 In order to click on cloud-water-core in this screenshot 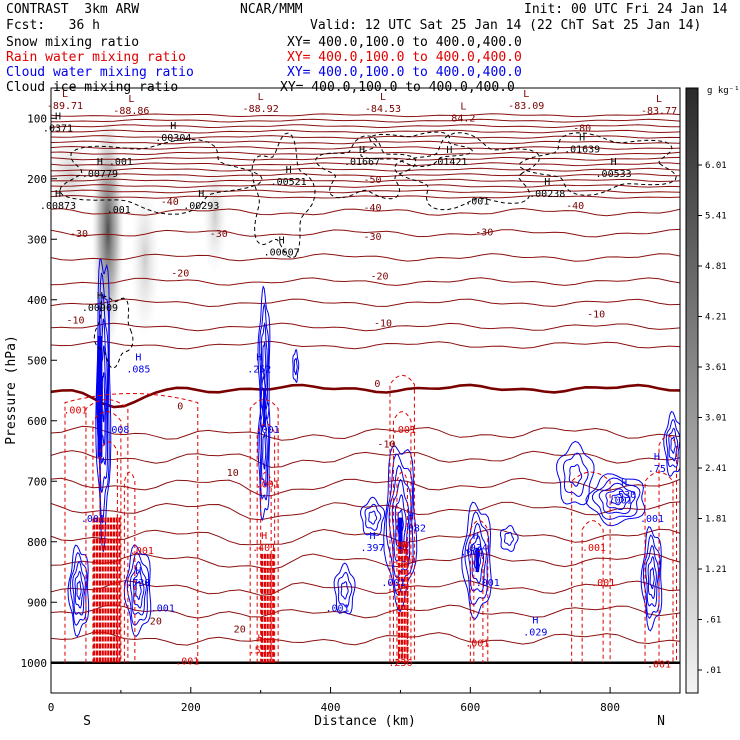, I will do `click(477, 559)`.